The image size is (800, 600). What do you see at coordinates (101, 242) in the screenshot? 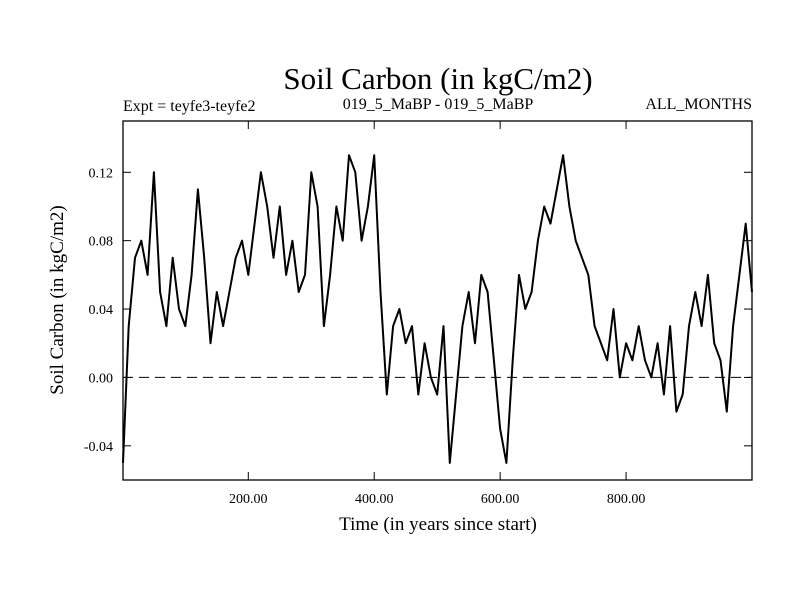
I see `y-tick-label: 0.08` at bounding box center [101, 242].